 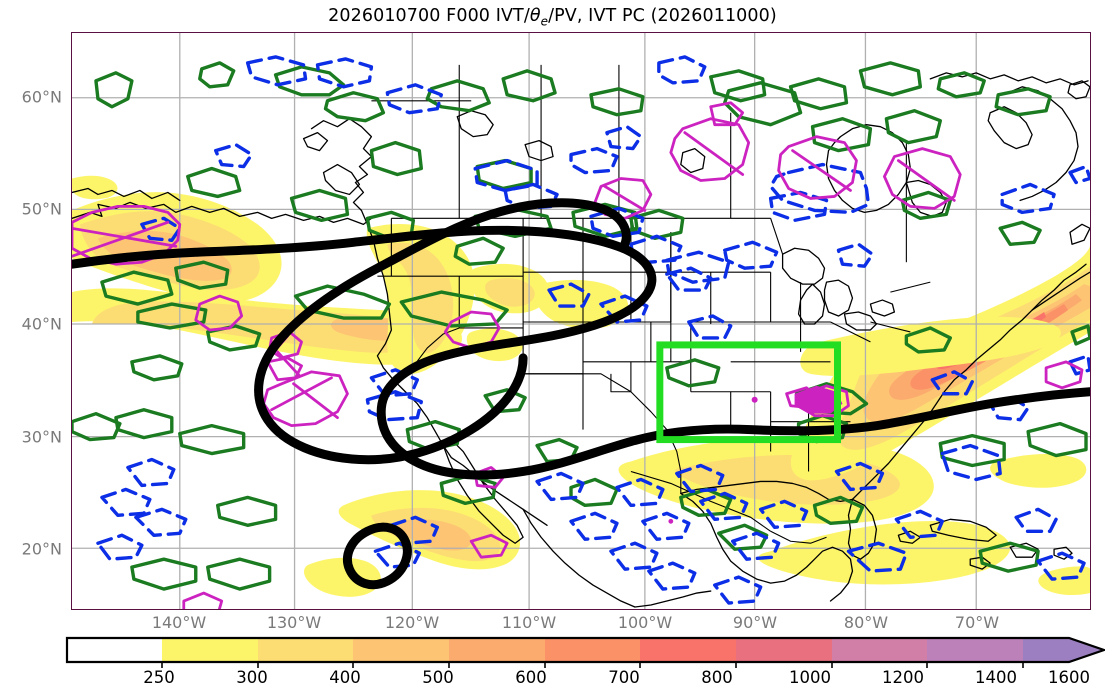 I want to click on theta-e-magenta-filled, so click(x=818, y=399).